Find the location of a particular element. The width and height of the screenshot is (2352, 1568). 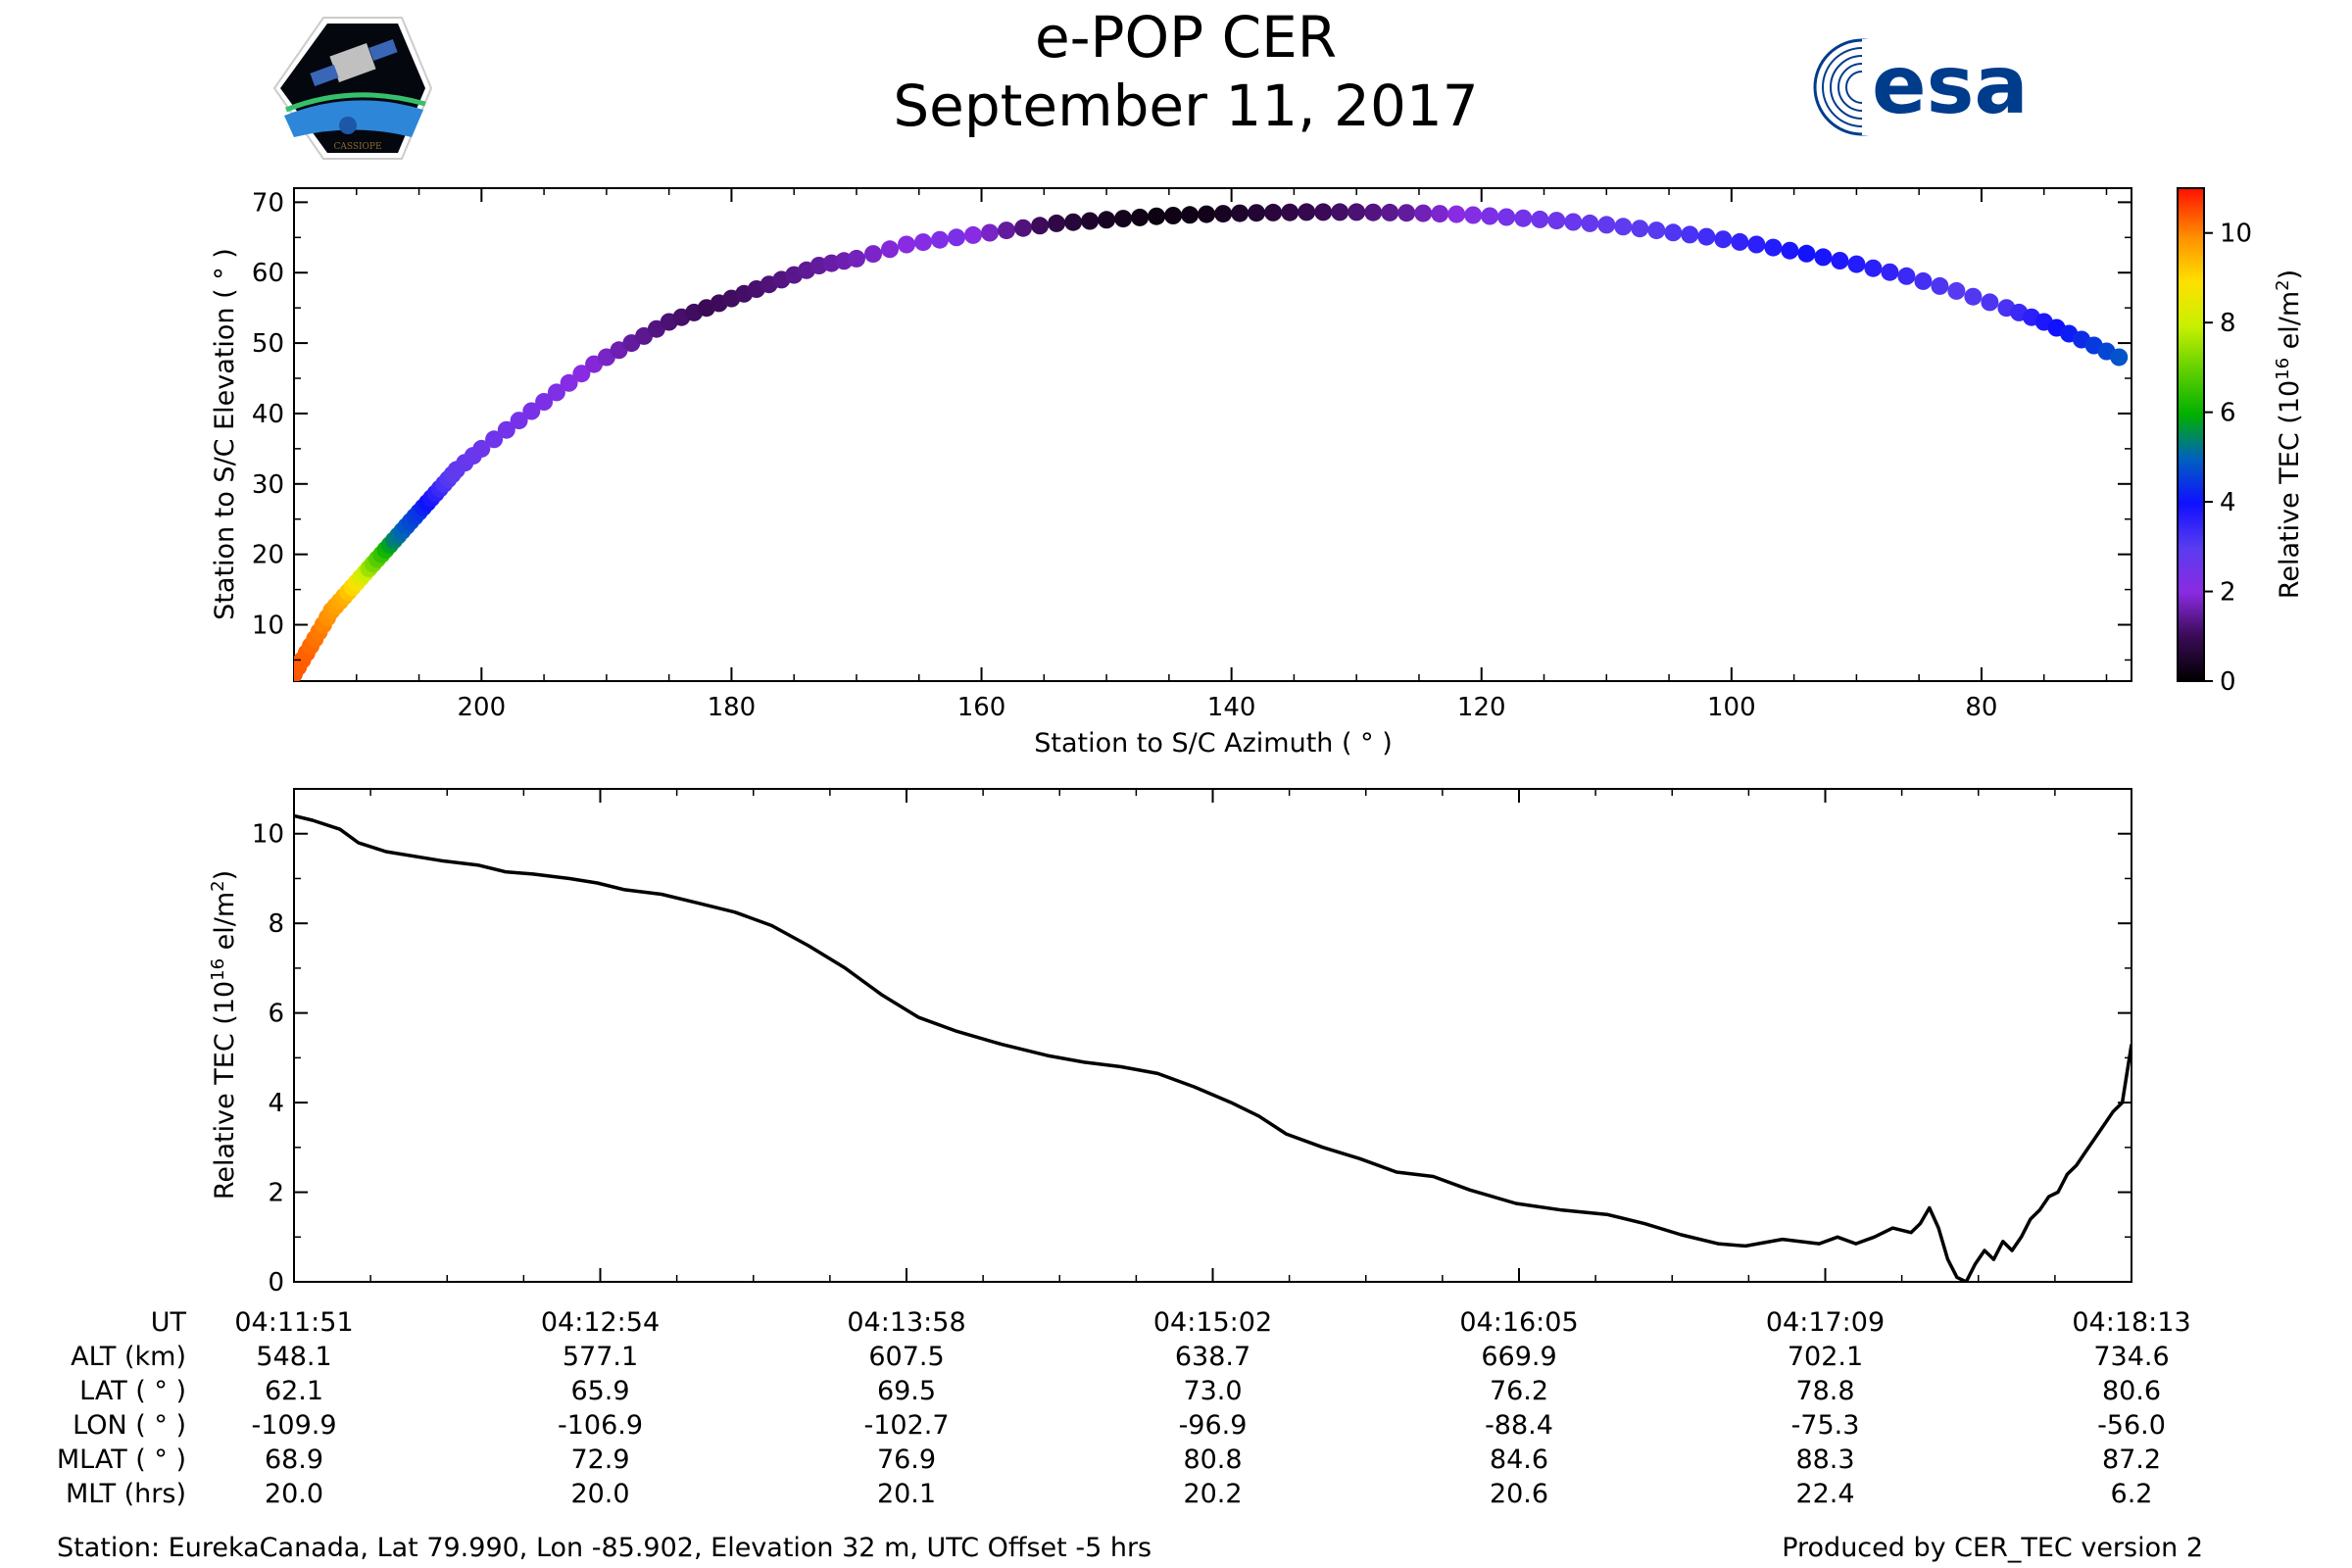

top-y-tick-label: 30 is located at coordinates (268, 485).